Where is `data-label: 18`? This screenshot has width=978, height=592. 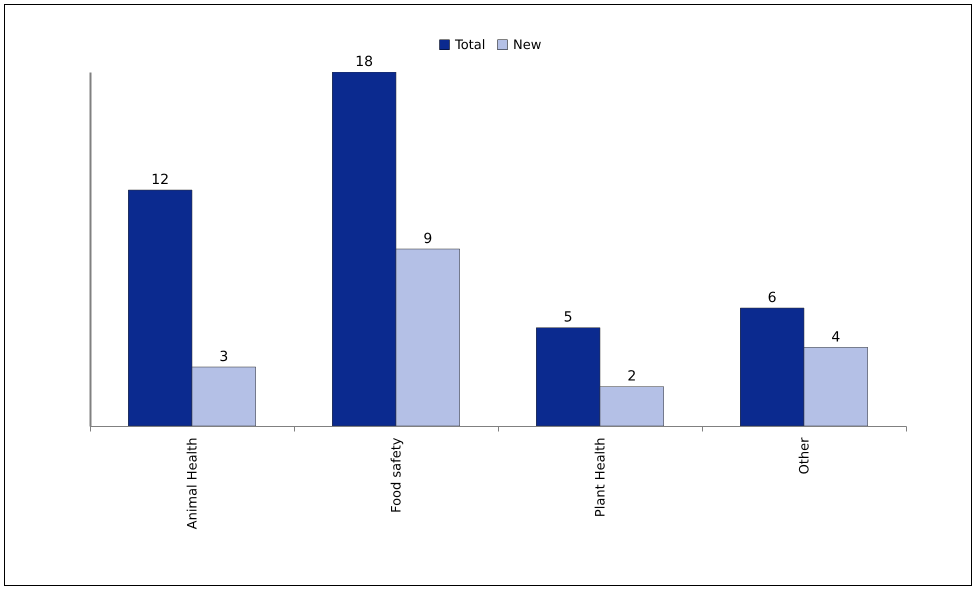
data-label: 18 is located at coordinates (364, 62).